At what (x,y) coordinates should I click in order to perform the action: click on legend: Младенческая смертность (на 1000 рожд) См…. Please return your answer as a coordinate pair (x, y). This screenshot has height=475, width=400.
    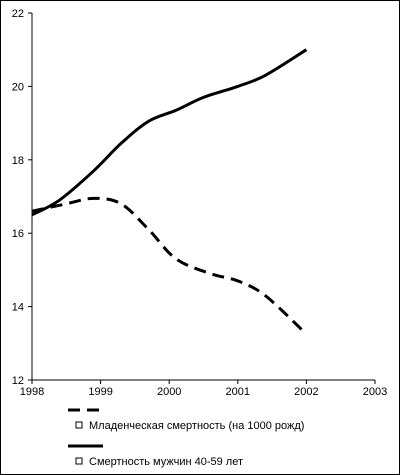
    Looking at the image, I should click on (186, 438).